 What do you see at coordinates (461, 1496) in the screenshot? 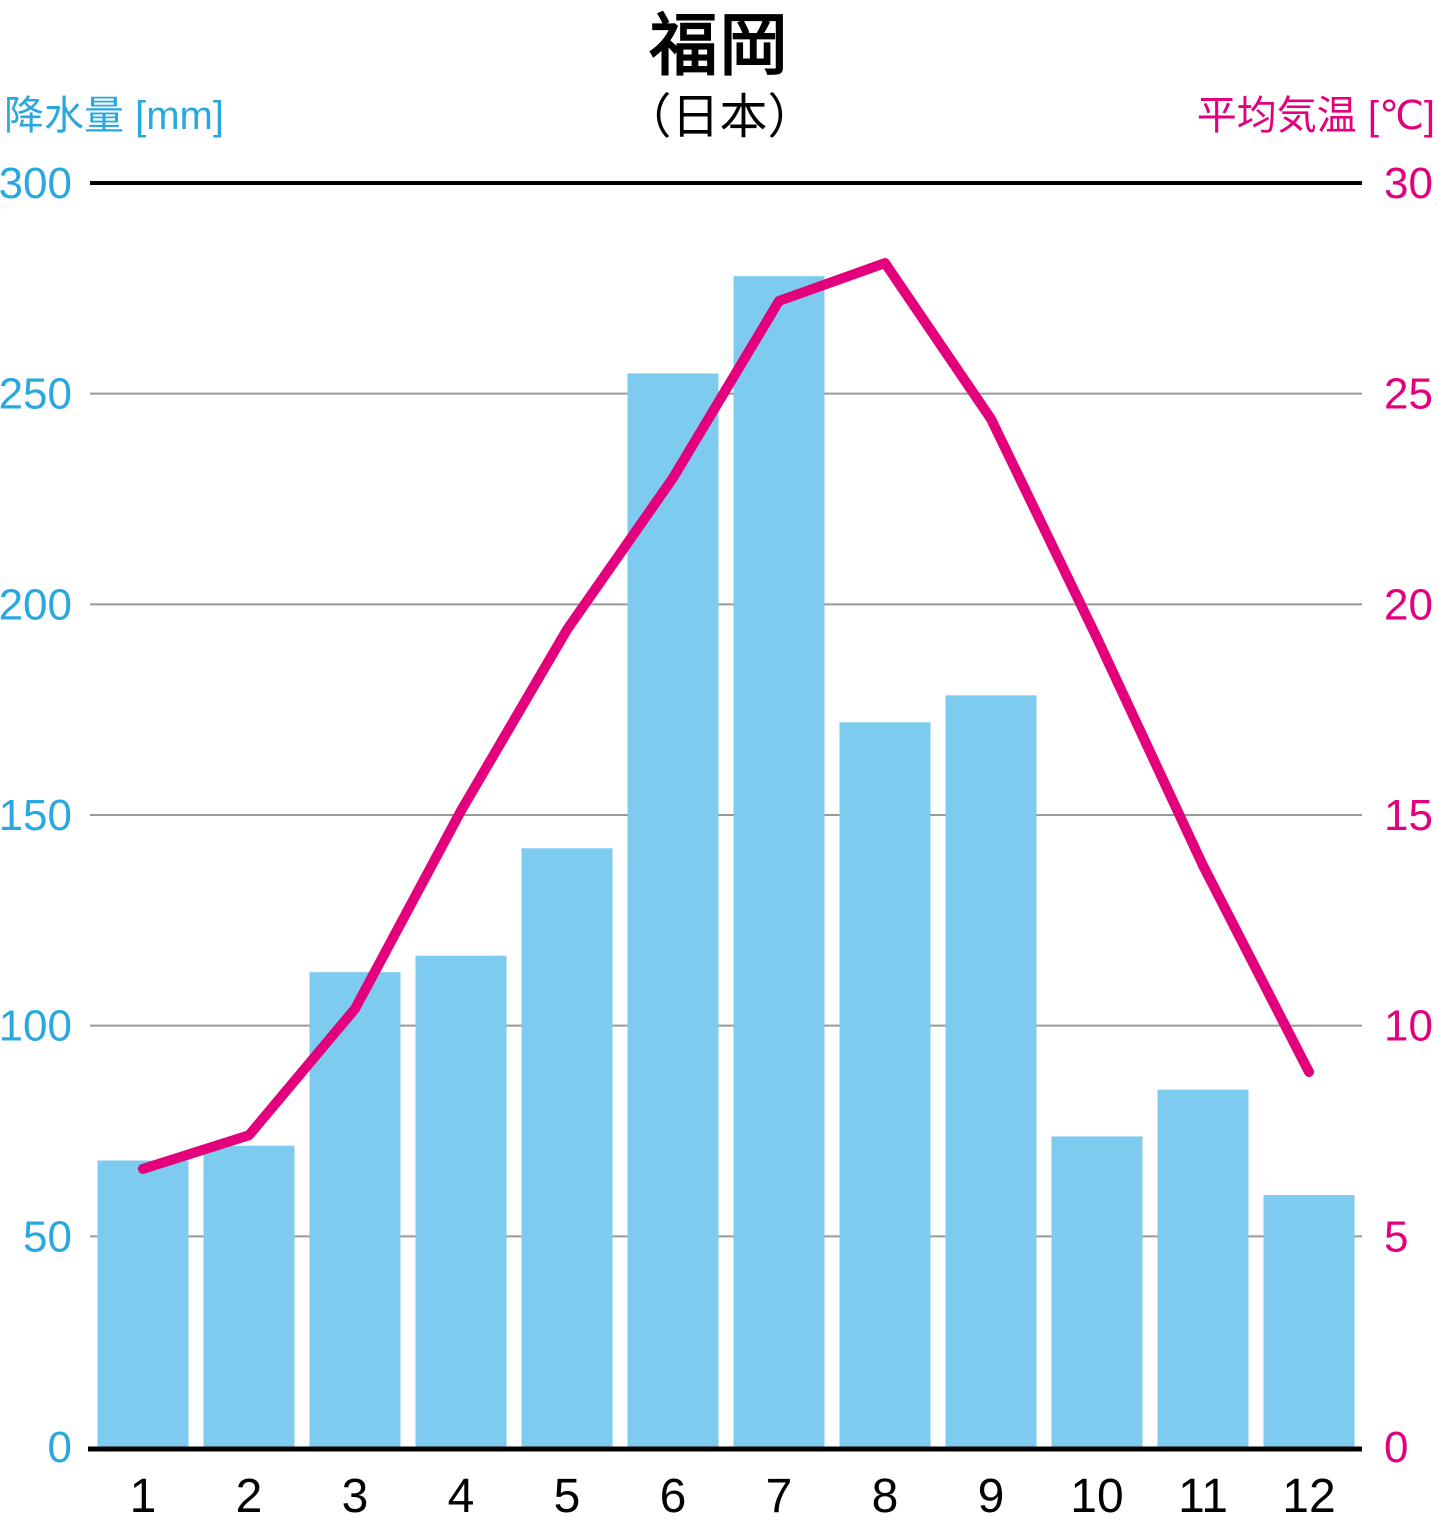
I see `x-tick-label-4: 4` at bounding box center [461, 1496].